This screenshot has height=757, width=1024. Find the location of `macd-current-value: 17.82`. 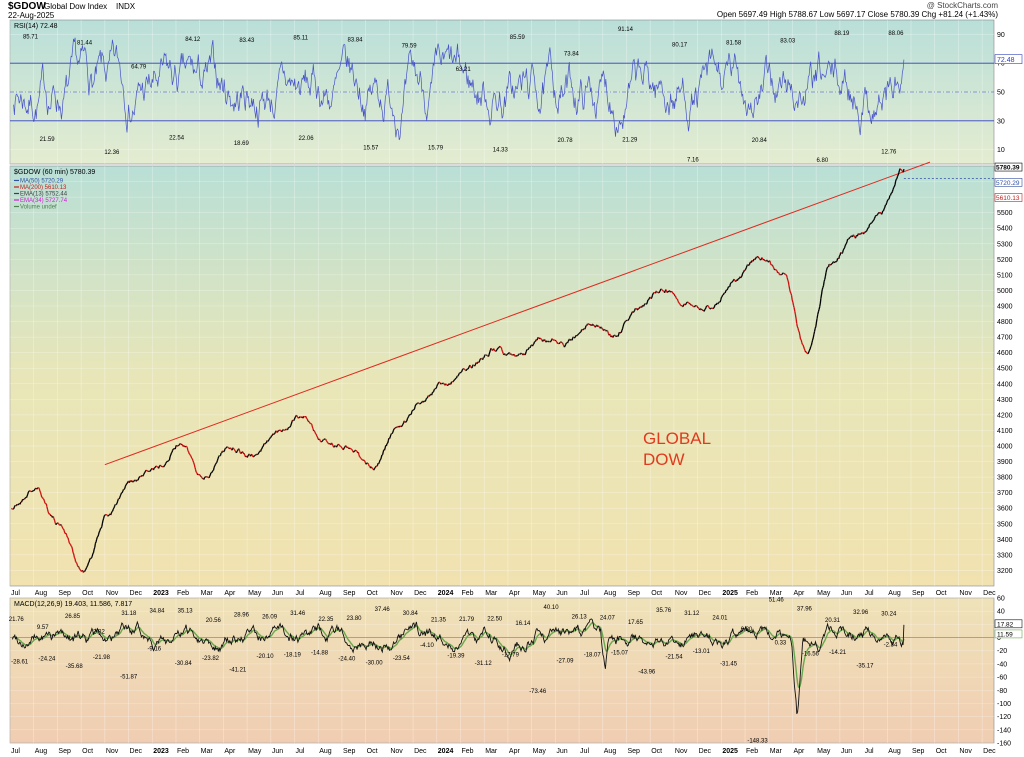

macd-current-value: 17.82 is located at coordinates (1005, 624).